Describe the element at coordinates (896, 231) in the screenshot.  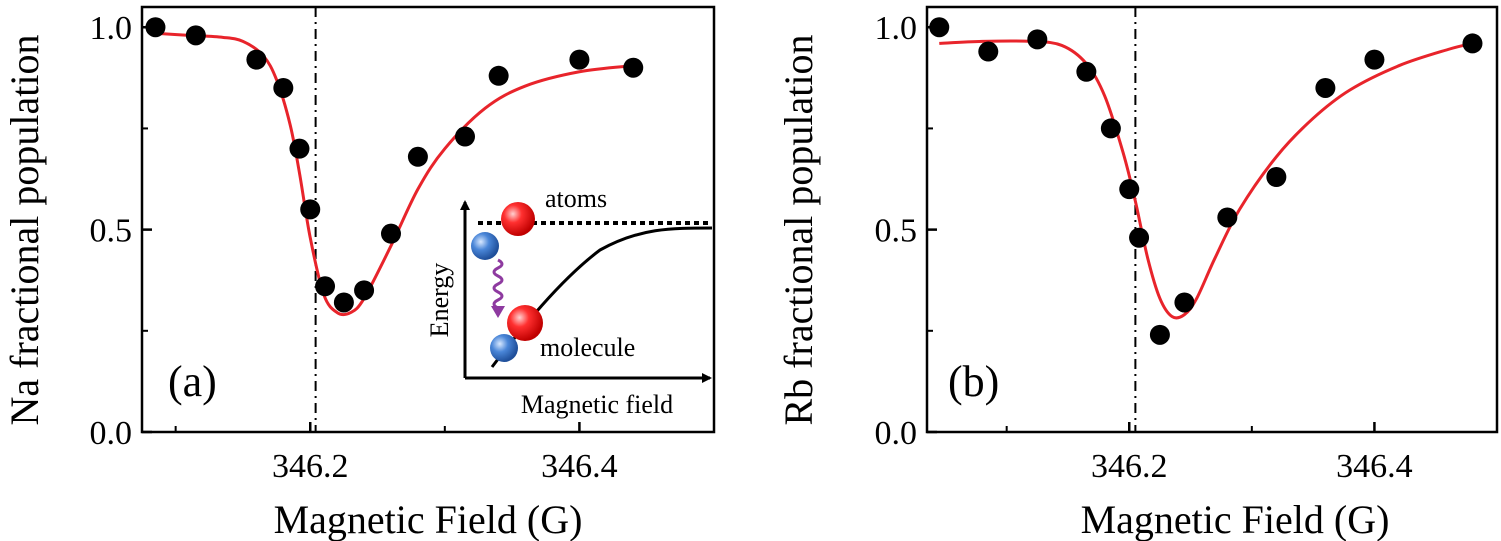
I see `panel-b-ytick-label: 0.5` at that location.